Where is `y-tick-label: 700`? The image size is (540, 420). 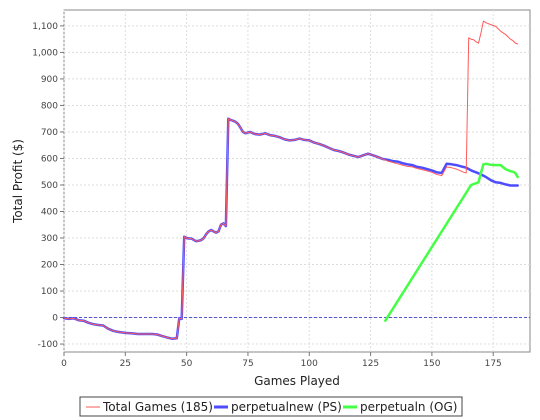 y-tick-label: 700 is located at coordinates (49, 133).